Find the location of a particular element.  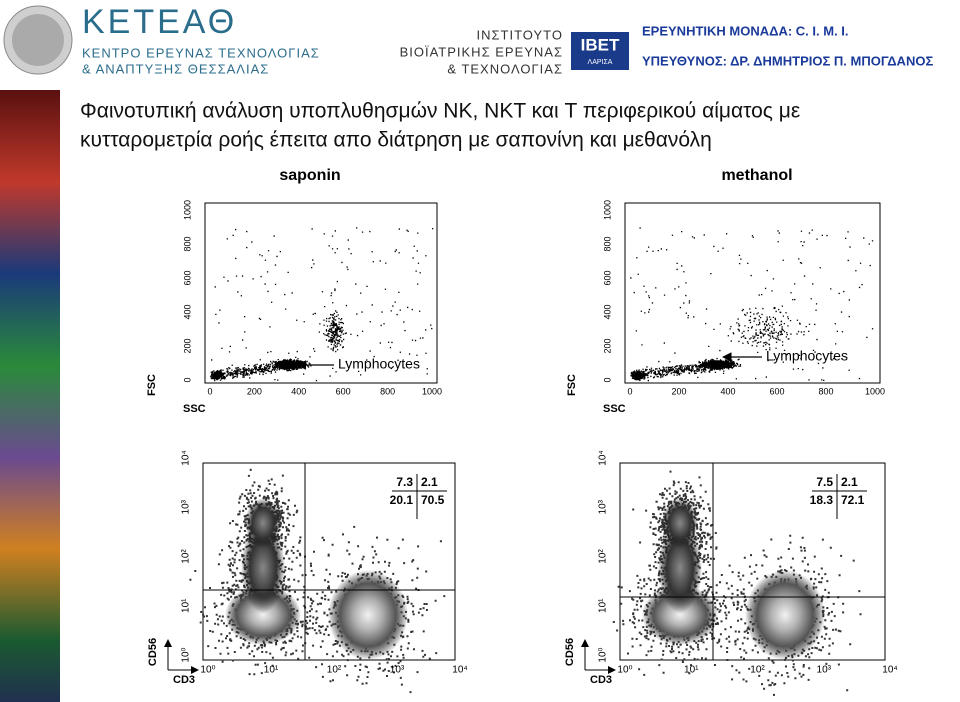

inst-text: & ΤΕΧΝΟΛΟΓΙΑΣ is located at coordinates (505, 68).